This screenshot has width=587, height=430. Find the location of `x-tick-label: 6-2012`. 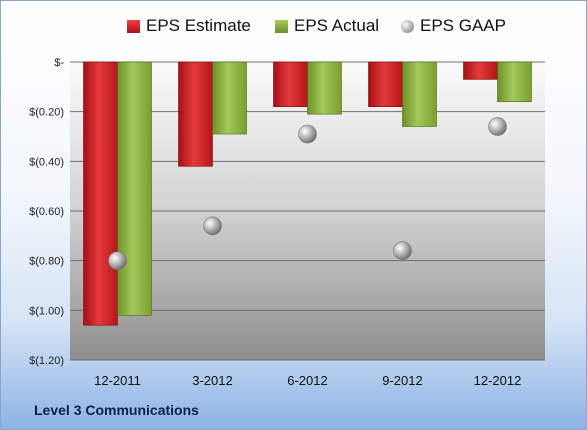

x-tick-label: 6-2012 is located at coordinates (307, 380).